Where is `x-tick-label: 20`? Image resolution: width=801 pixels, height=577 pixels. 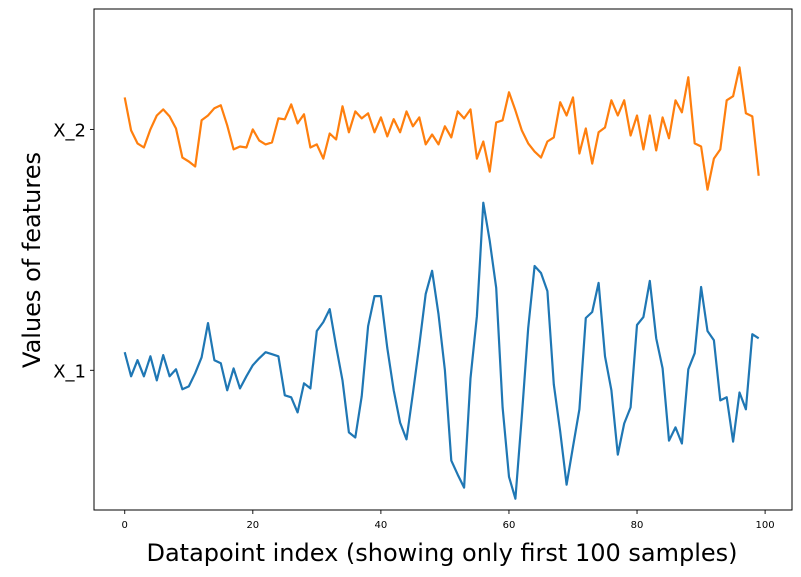
x-tick-label: 20 is located at coordinates (252, 525).